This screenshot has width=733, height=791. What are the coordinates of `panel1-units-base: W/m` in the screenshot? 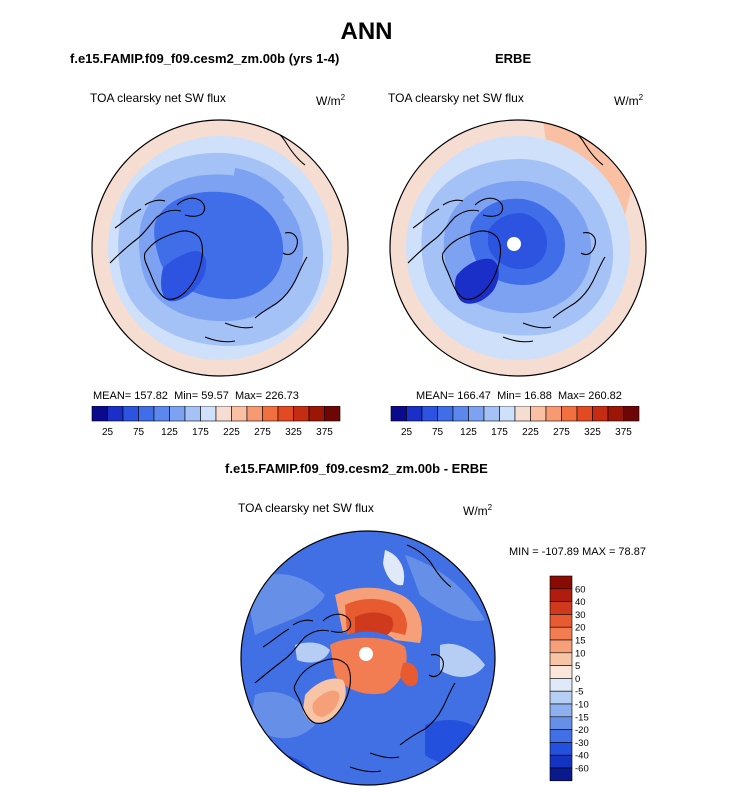 It's located at (328, 101).